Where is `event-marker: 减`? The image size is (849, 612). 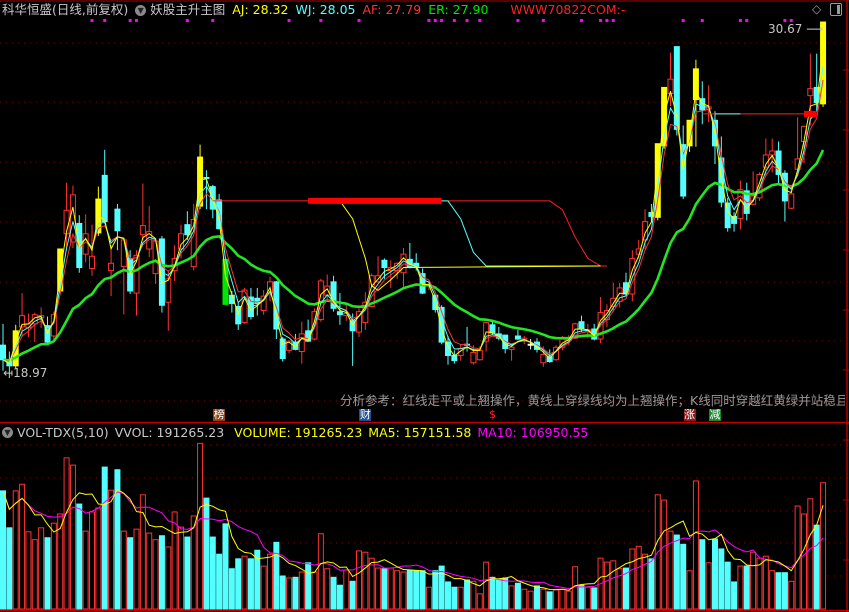 event-marker: 减 is located at coordinates (714, 415).